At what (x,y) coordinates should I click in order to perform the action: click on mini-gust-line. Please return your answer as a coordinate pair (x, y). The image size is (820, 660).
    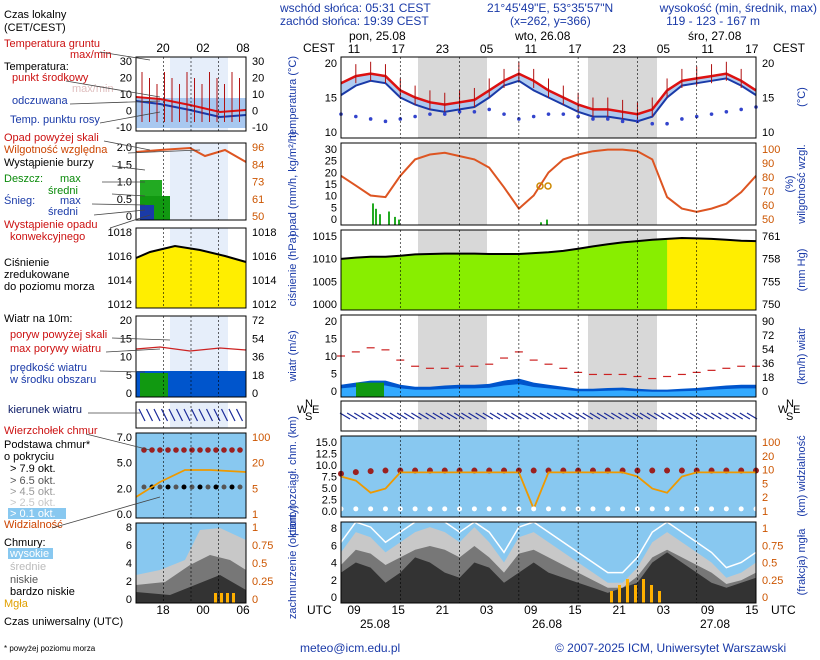
    Looking at the image, I should click on (191, 349).